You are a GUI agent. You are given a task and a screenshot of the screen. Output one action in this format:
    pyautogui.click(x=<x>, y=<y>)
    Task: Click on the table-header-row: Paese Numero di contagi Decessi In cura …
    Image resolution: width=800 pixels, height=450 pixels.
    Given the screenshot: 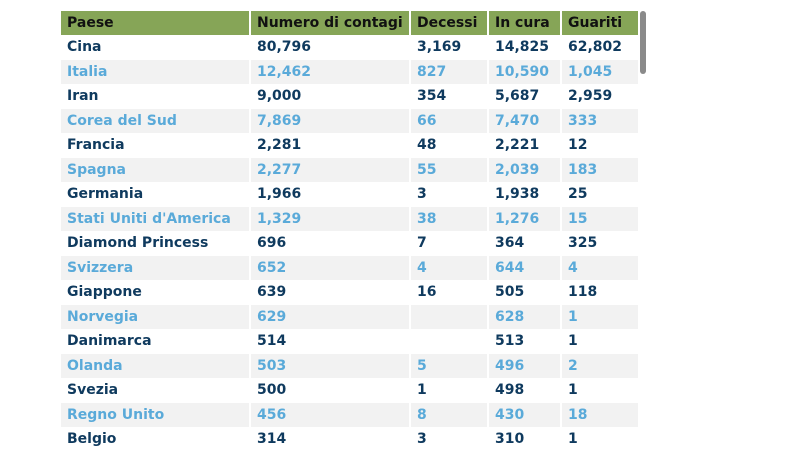 What is the action you would take?
    pyautogui.click(x=349, y=23)
    